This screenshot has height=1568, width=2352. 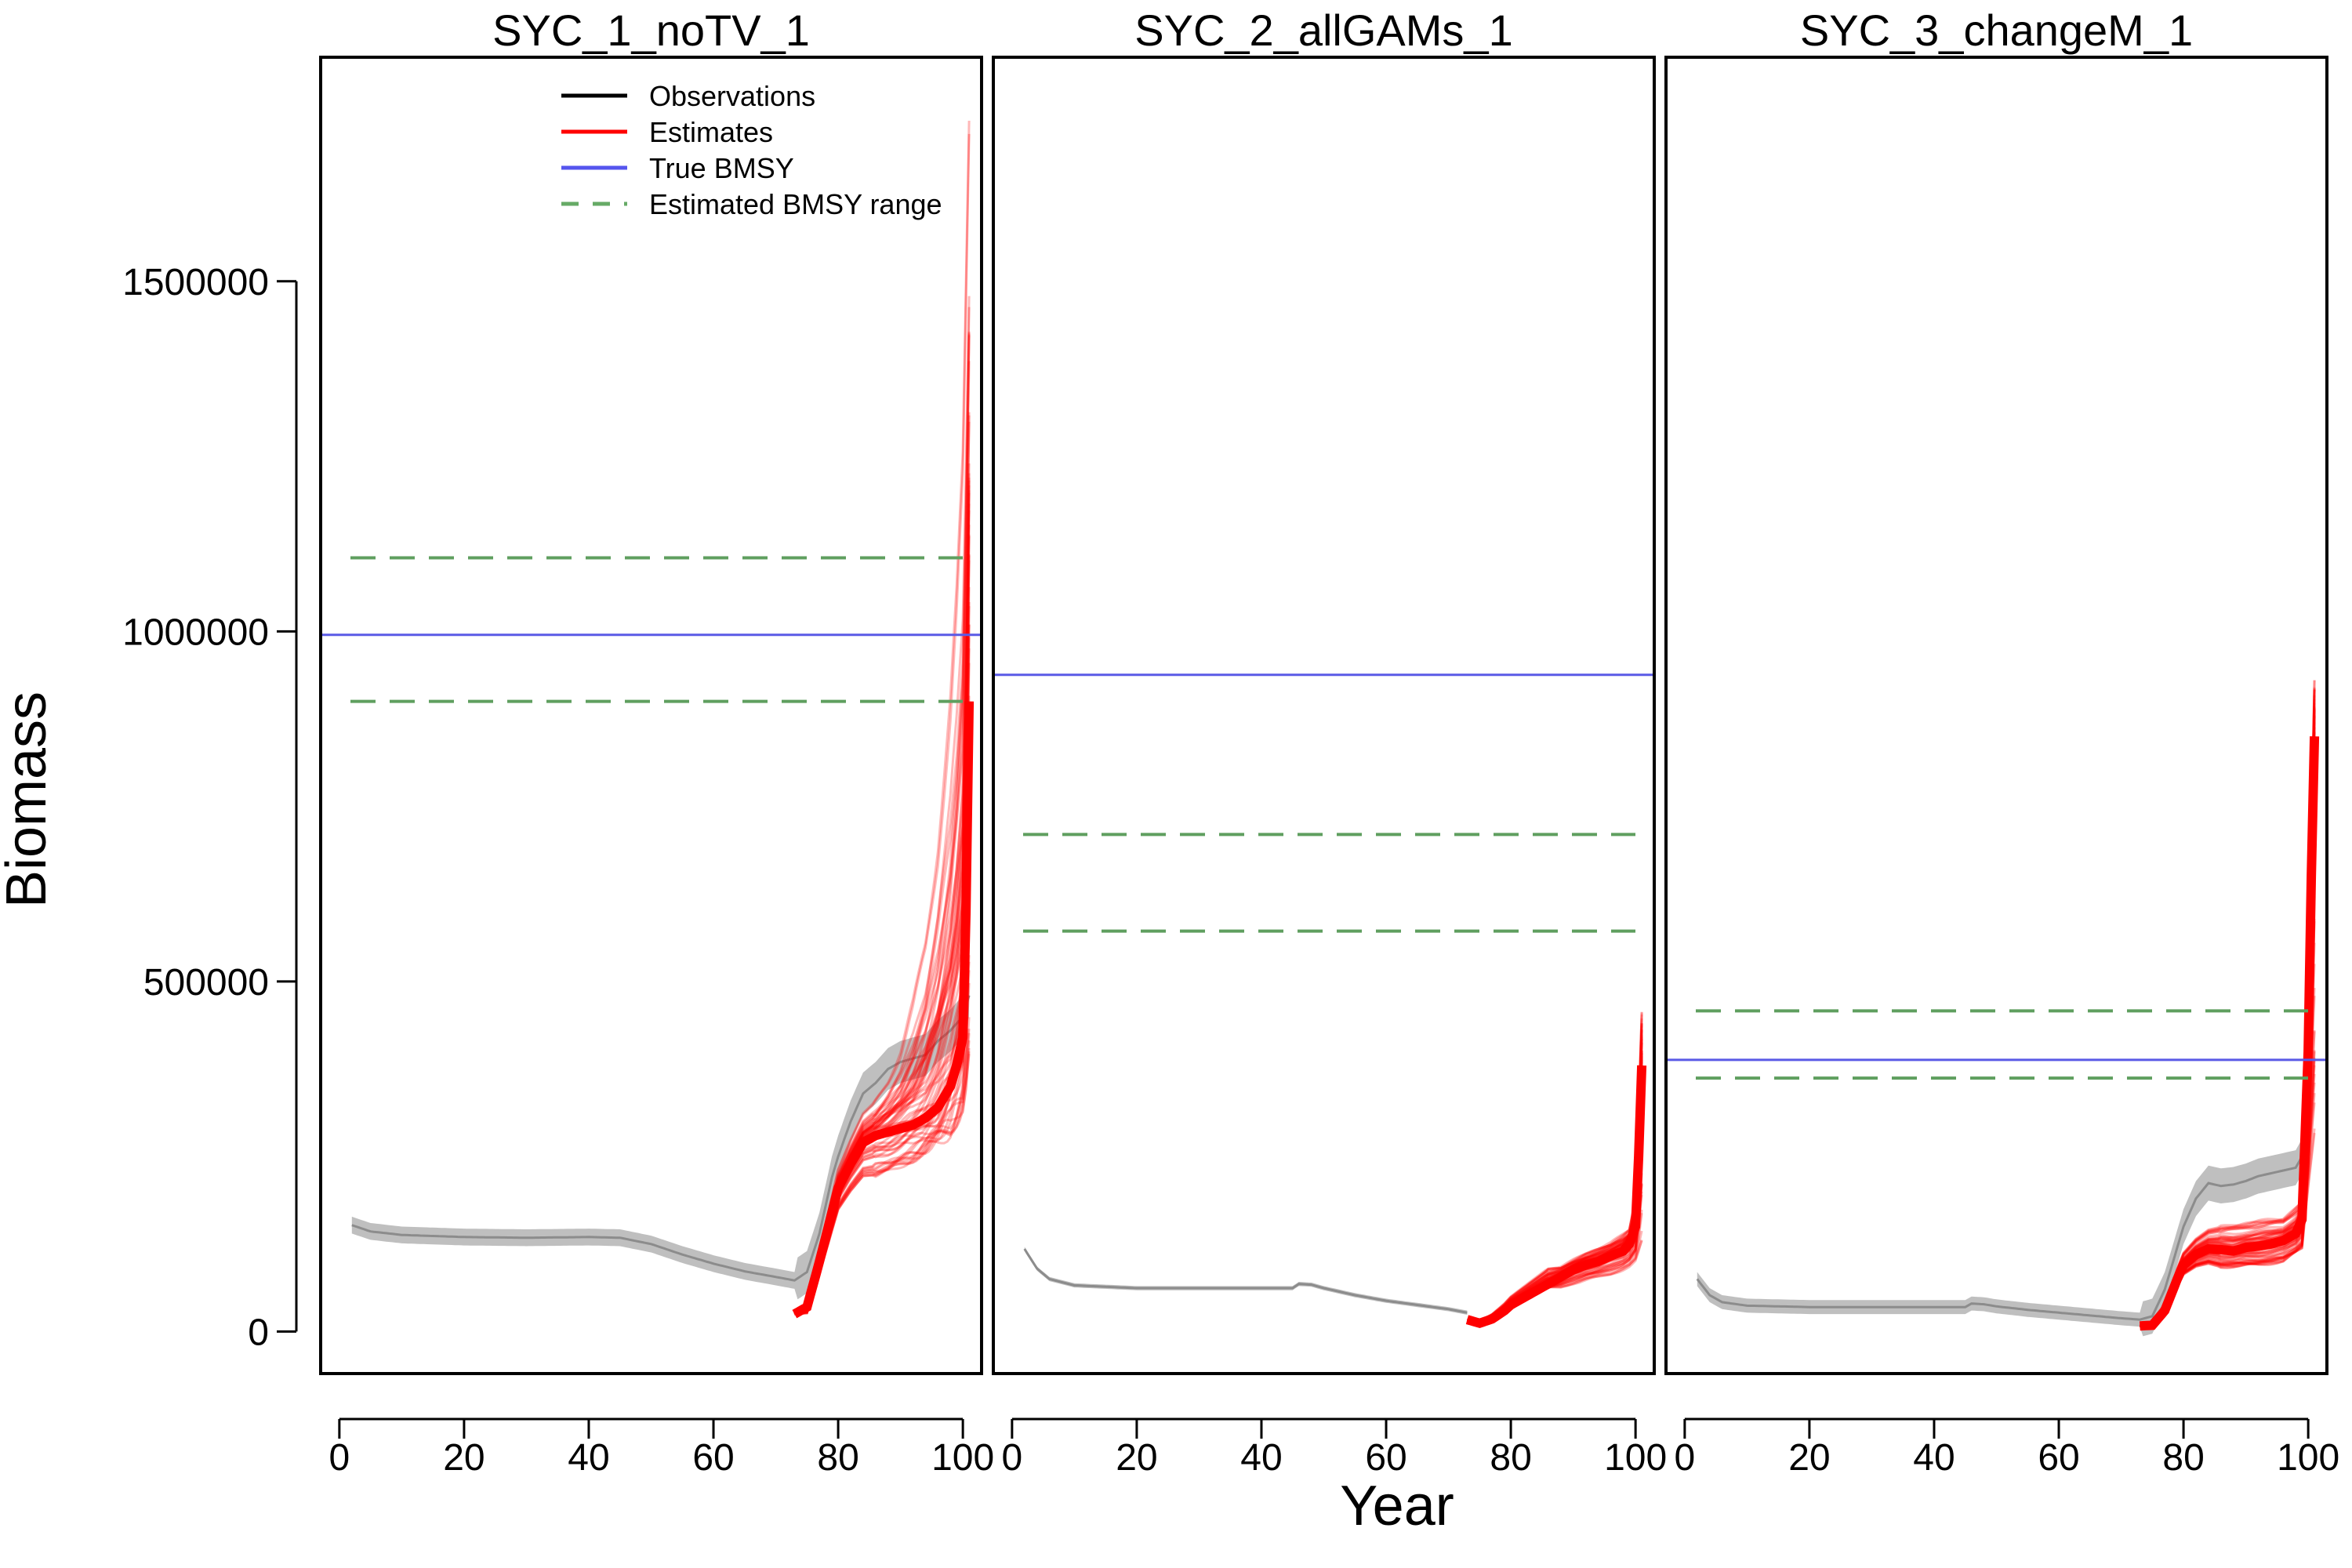 What do you see at coordinates (195, 282) in the screenshot?
I see `y-tick-label: 1500000` at bounding box center [195, 282].